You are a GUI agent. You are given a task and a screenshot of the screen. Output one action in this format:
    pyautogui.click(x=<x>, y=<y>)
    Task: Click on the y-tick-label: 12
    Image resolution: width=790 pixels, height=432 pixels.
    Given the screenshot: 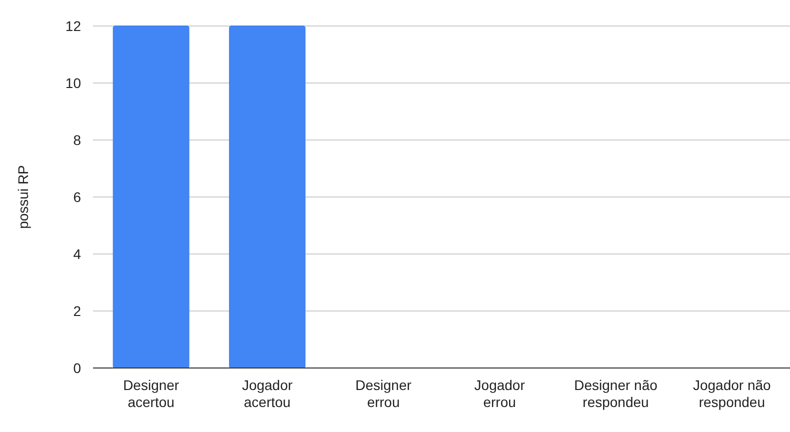 What is the action you would take?
    pyautogui.click(x=73, y=26)
    